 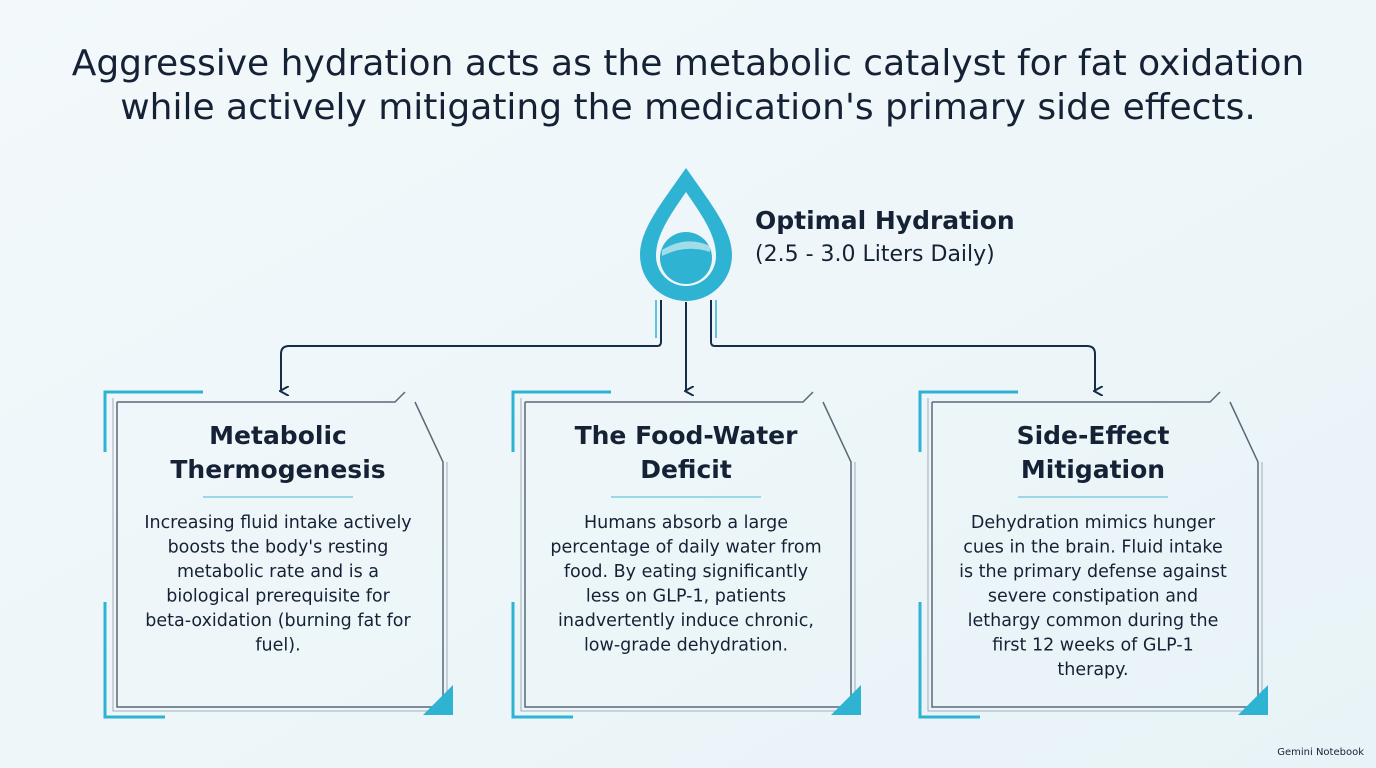 What do you see at coordinates (686, 572) in the screenshot?
I see `card-body: food. By eating significantly` at bounding box center [686, 572].